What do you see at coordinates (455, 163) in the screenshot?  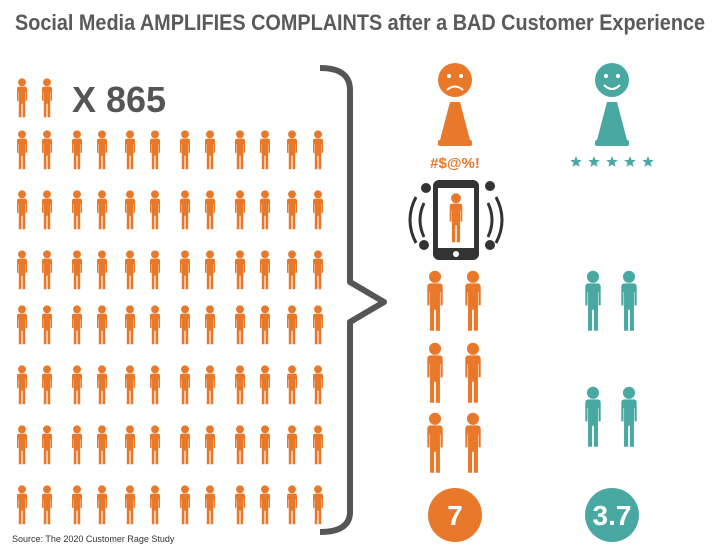 I see `curse-symbols: #$@%!` at bounding box center [455, 163].